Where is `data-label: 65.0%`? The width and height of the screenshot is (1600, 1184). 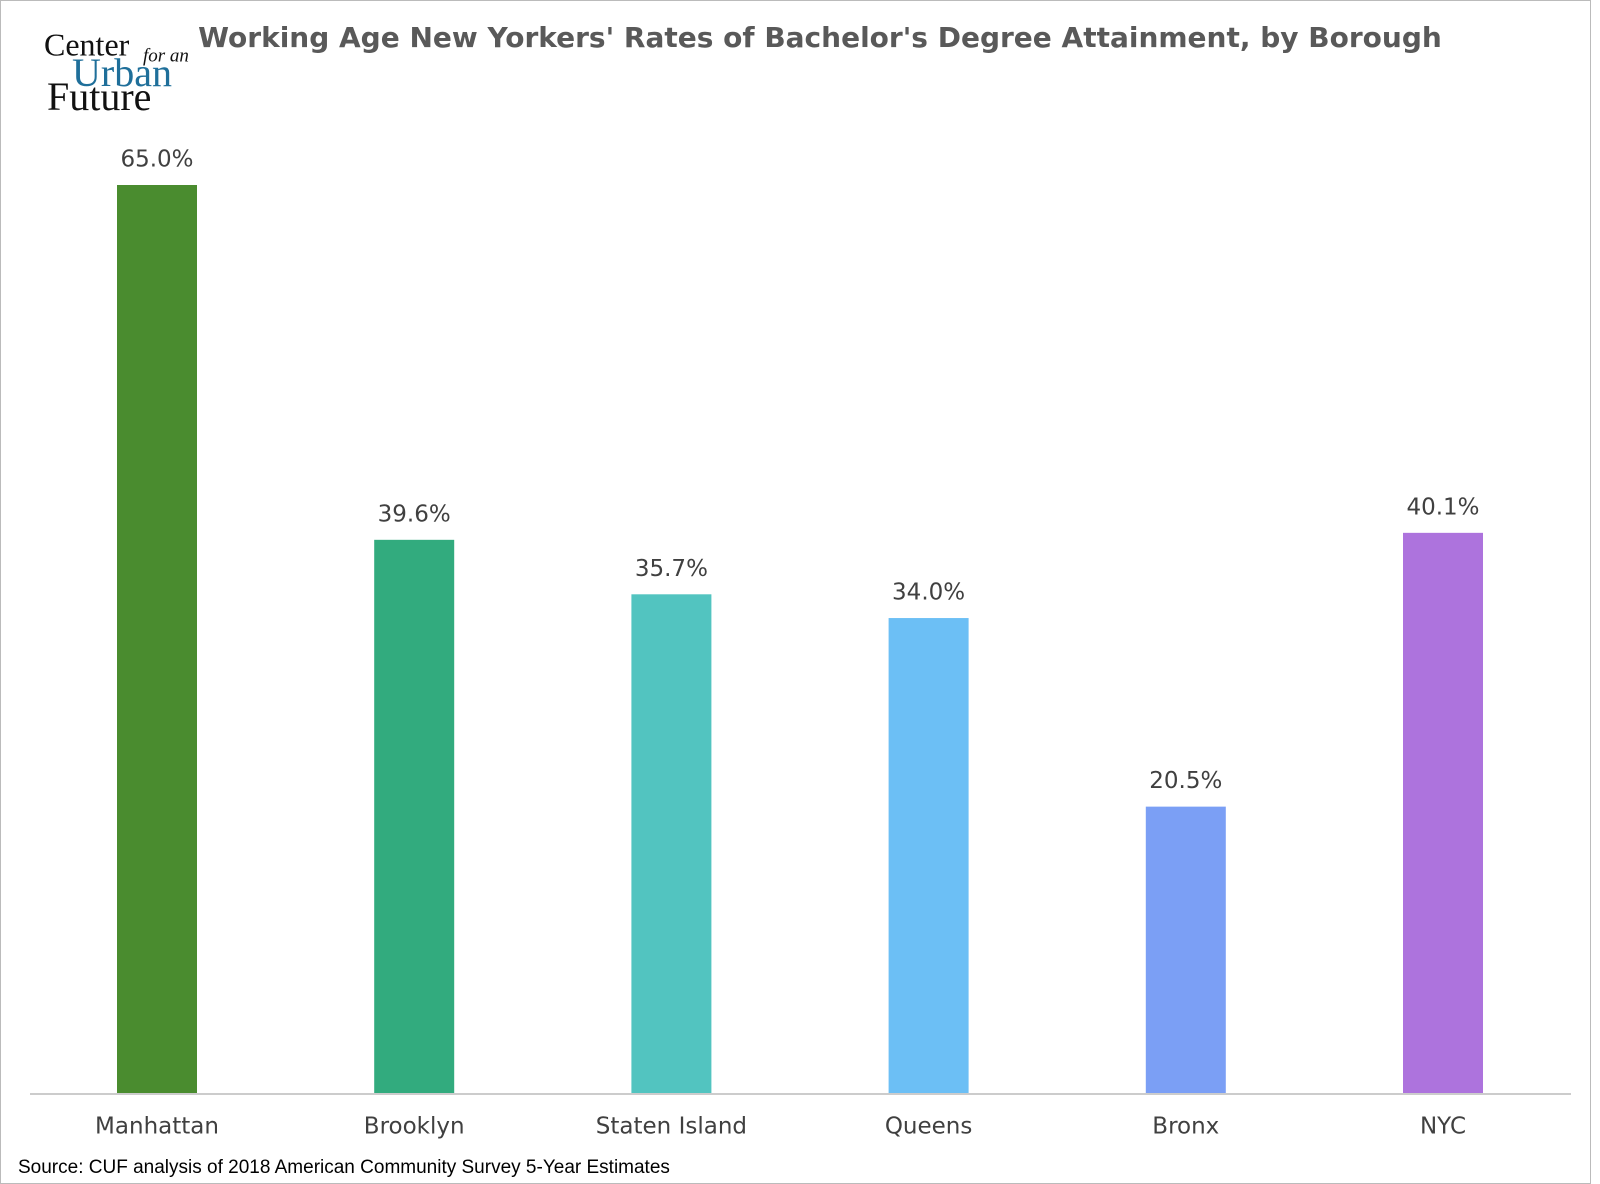
data-label: 65.0% is located at coordinates (156, 160).